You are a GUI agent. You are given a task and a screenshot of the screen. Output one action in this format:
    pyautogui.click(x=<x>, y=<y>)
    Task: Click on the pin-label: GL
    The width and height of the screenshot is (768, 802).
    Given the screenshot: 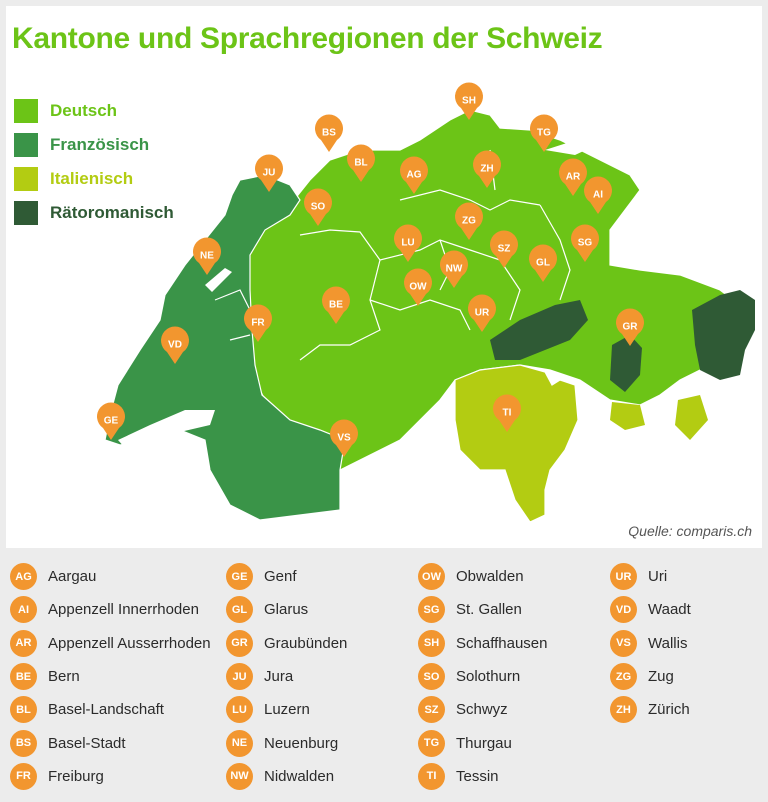 What is the action you would take?
    pyautogui.click(x=543, y=263)
    